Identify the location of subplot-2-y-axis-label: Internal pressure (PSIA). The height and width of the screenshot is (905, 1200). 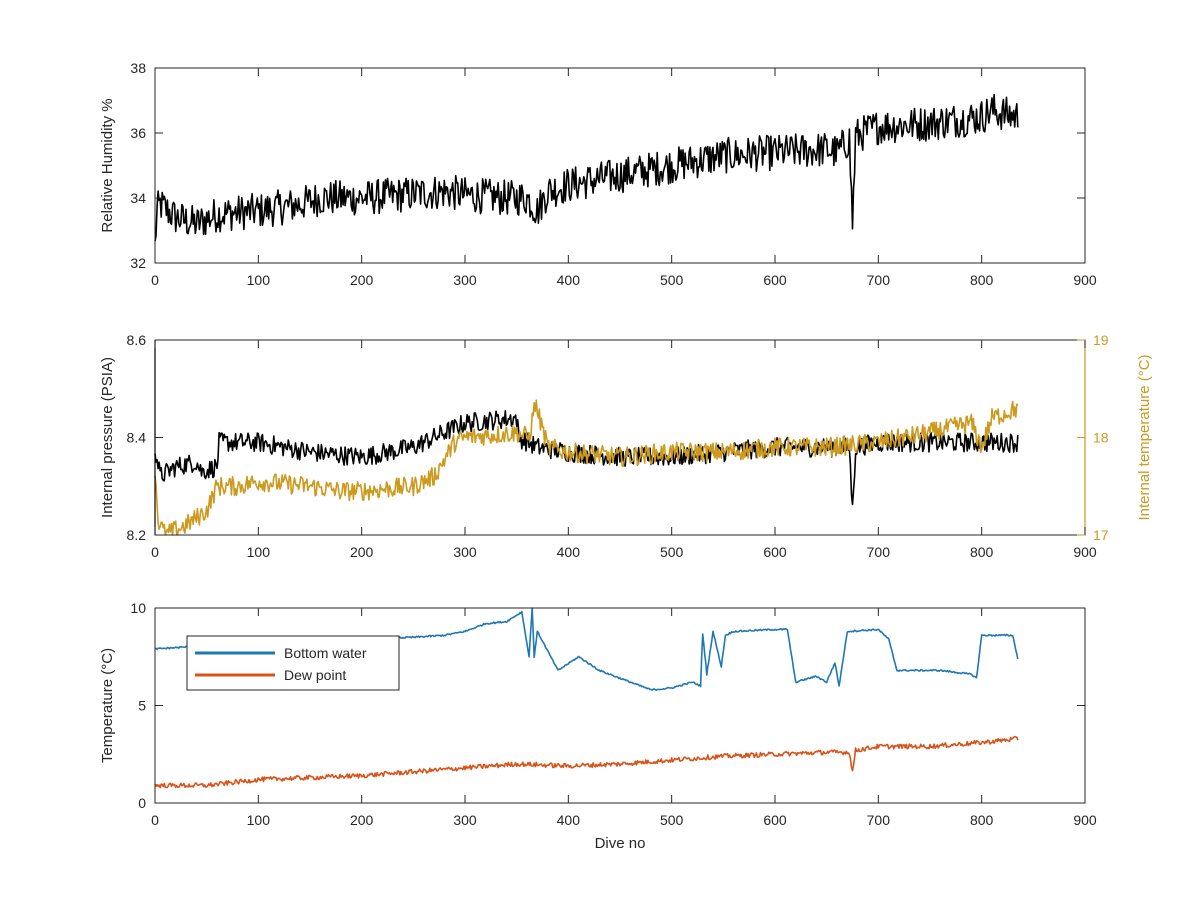
(107, 437).